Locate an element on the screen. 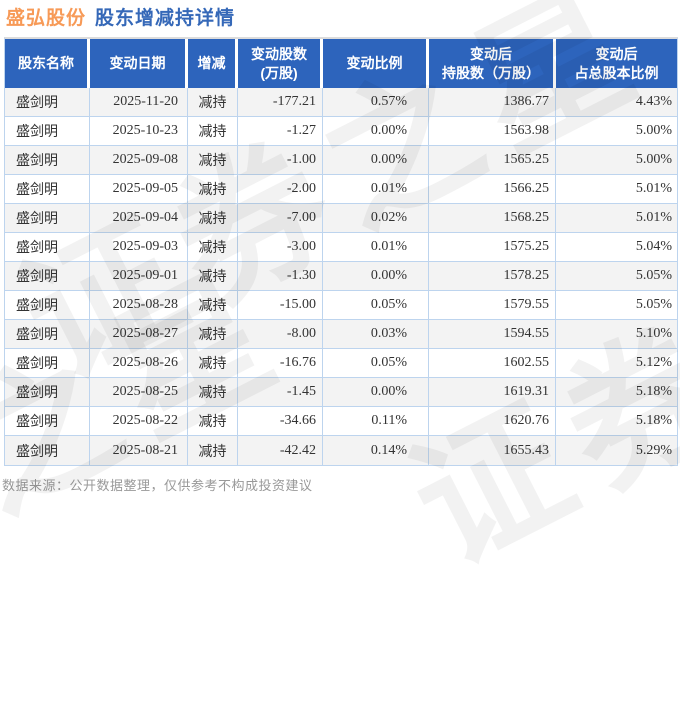  column-header-ratio-after: 变动后 占总股本比例 is located at coordinates (616, 63).